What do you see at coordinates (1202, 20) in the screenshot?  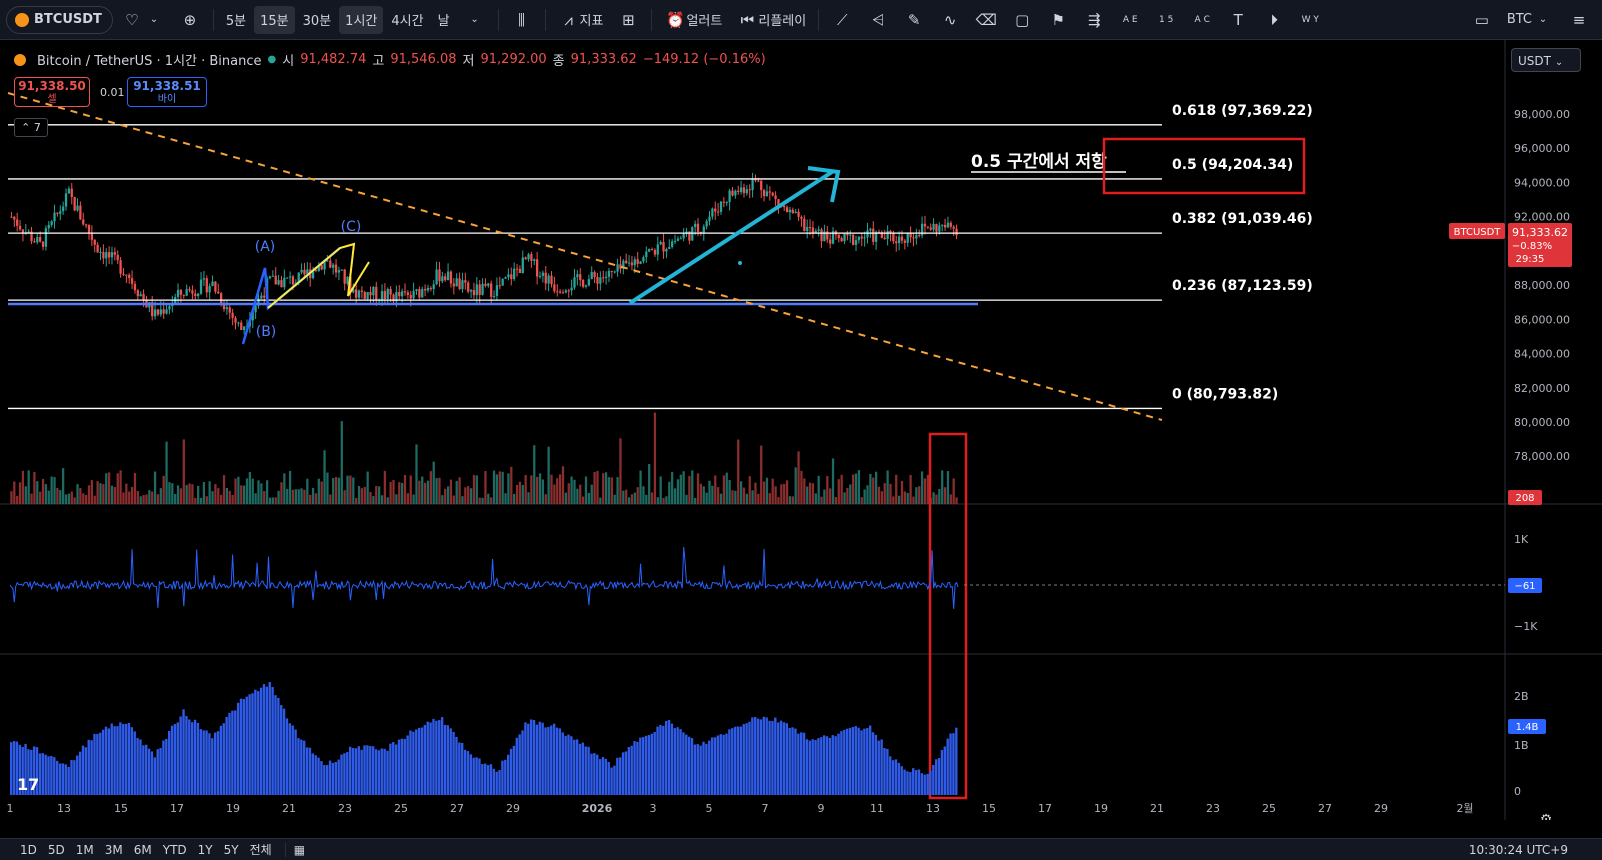 I see `elliott-ac-tool: A C` at bounding box center [1202, 20].